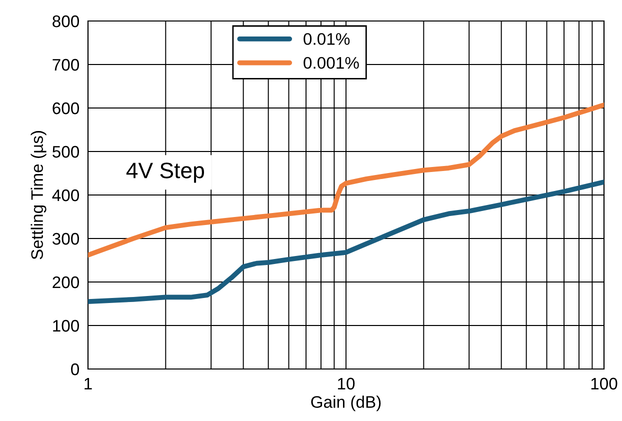 The width and height of the screenshot is (622, 421). I want to click on y-tick-label: 100, so click(66, 326).